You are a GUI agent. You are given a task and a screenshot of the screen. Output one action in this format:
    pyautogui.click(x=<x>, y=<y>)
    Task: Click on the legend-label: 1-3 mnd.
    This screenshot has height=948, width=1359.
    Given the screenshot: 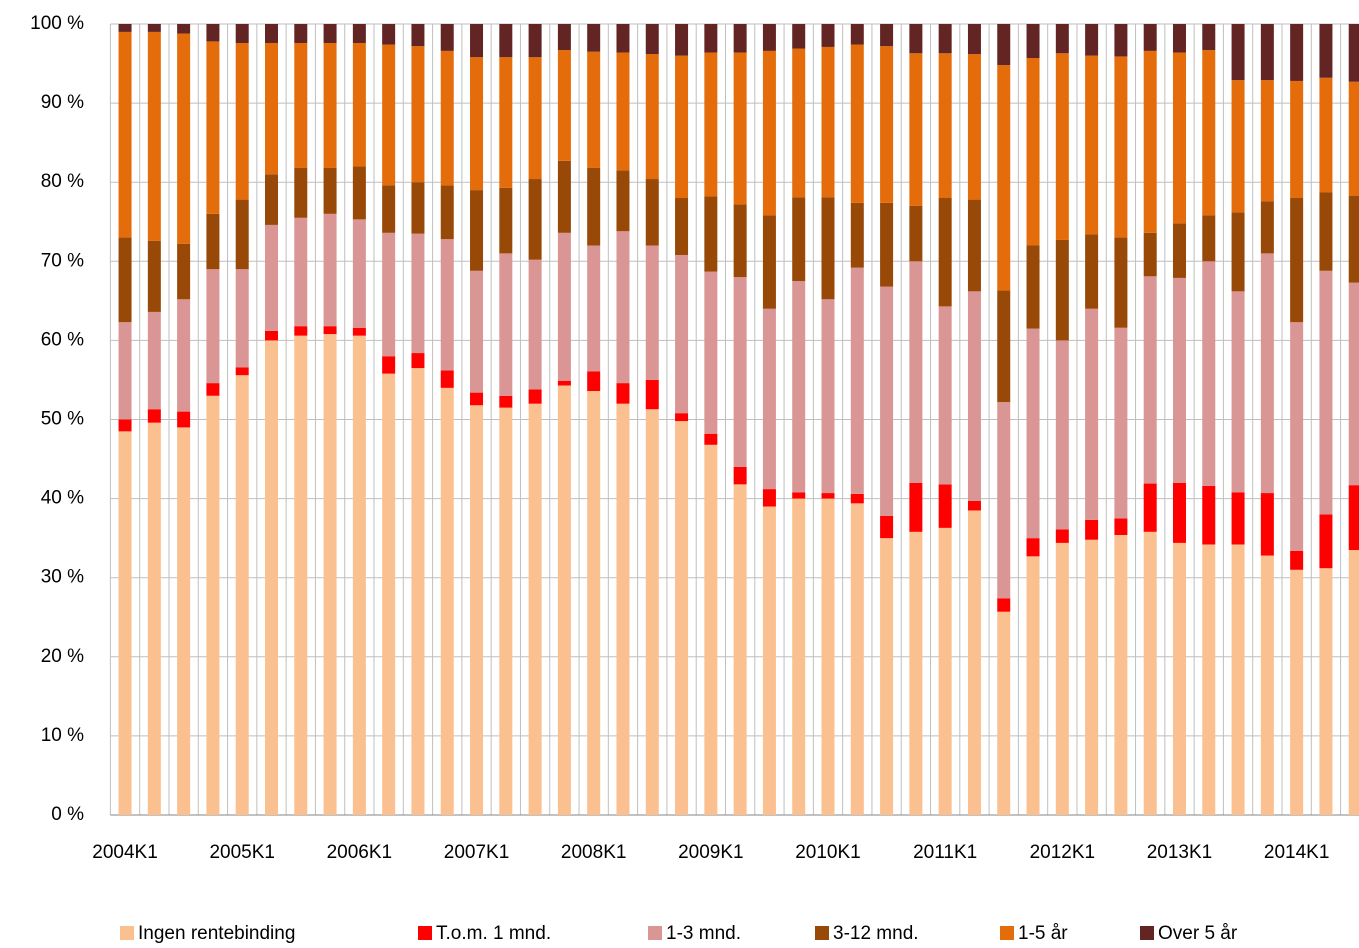 What is the action you would take?
    pyautogui.click(x=703, y=933)
    